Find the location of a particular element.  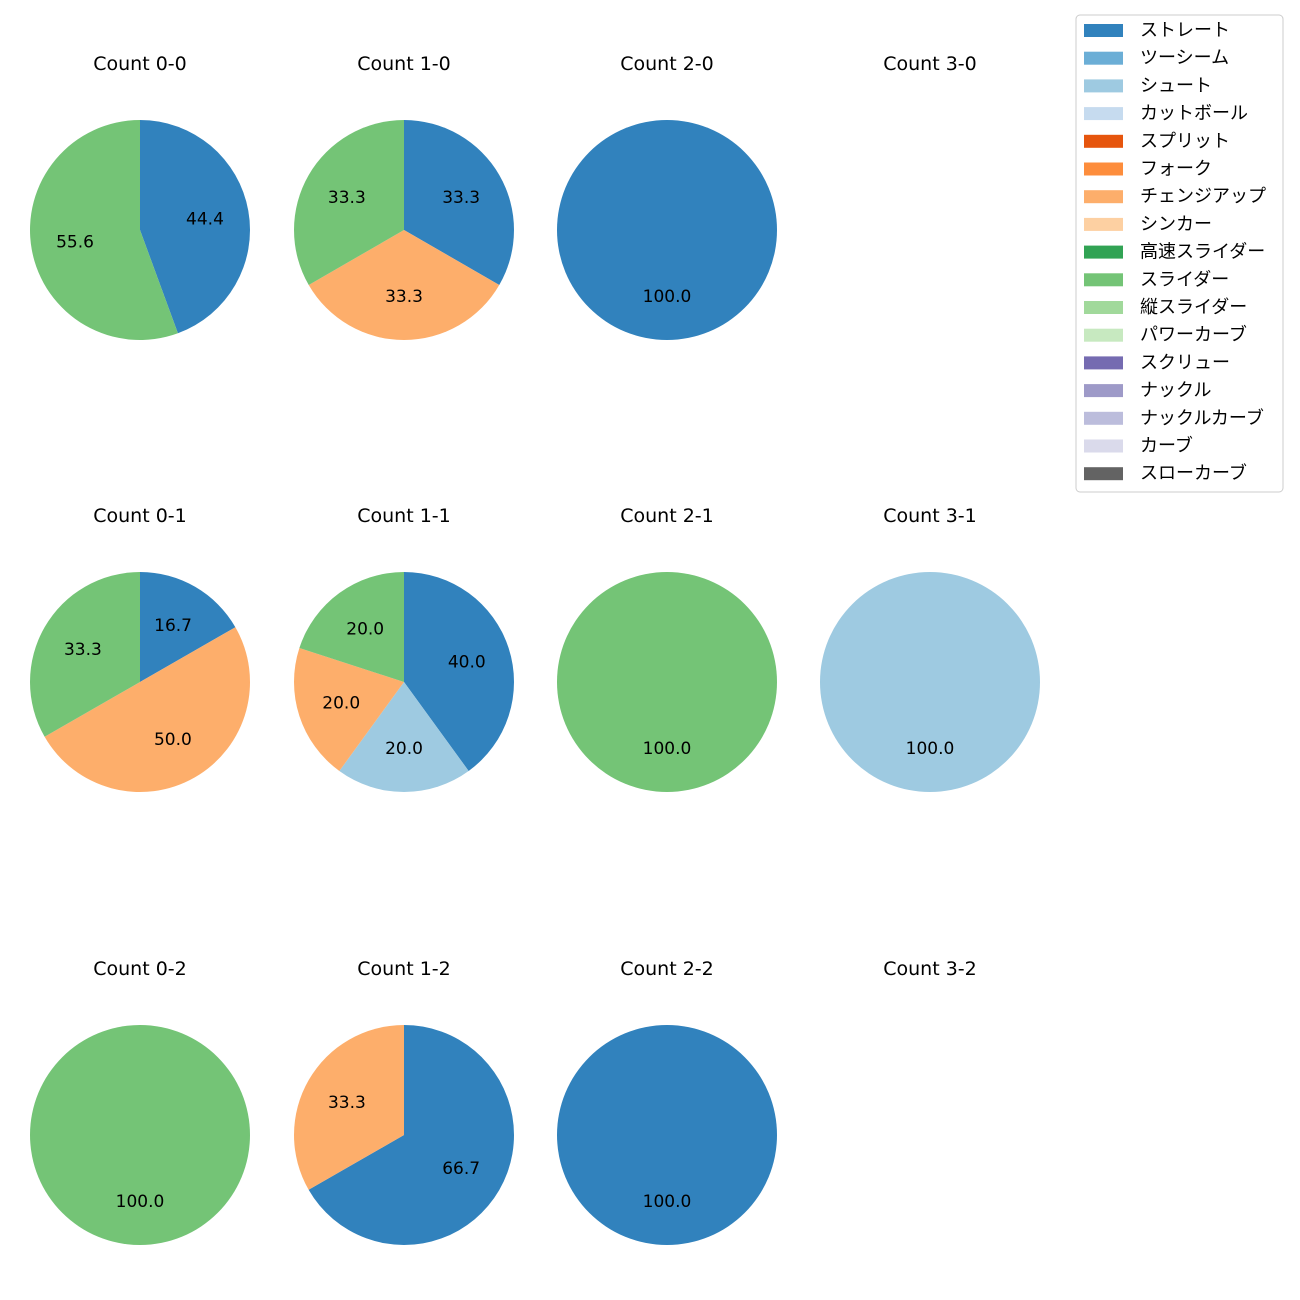

pie-count-2-2: Count 2-2 100.0 is located at coordinates (667, 1101).